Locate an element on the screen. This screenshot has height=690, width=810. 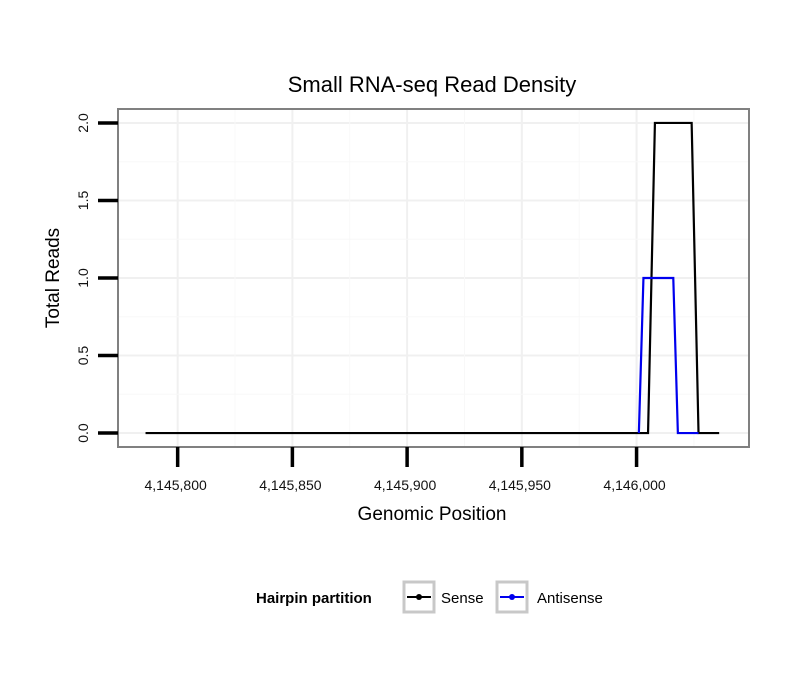
legend: Hairpin partition Sense Antisense is located at coordinates (429, 597).